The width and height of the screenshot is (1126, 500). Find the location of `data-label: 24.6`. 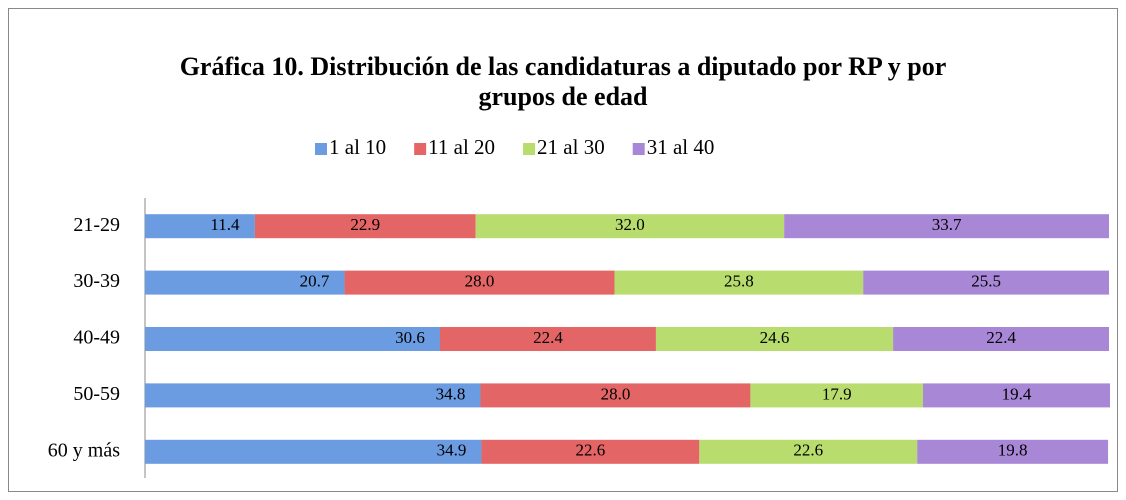

data-label: 24.6 is located at coordinates (775, 337).